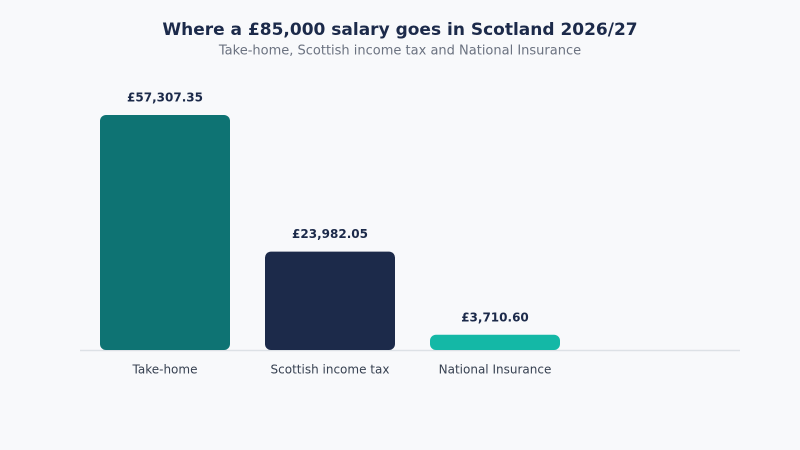 Image resolution: width=800 pixels, height=450 pixels. Describe the element at coordinates (330, 234) in the screenshot. I see `value-label: £23,982.05` at that location.